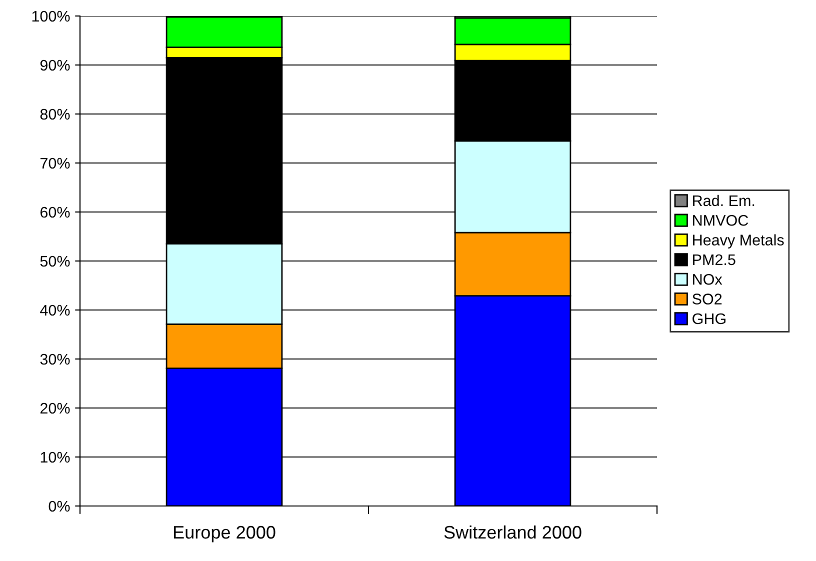 This screenshot has height=561, width=816. Describe the element at coordinates (55, 457) in the screenshot. I see `y-tick-label: 10%` at that location.